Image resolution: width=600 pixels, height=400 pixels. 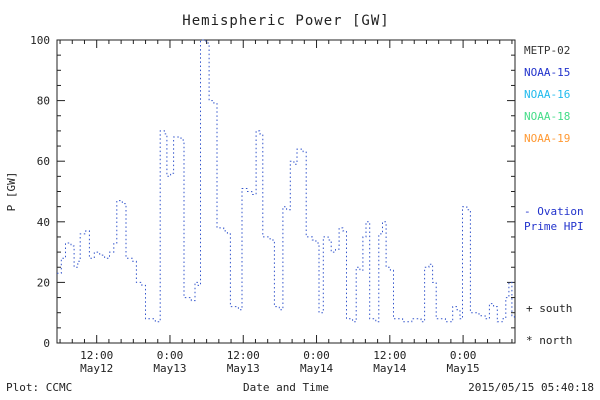 What do you see at coordinates (39, 387) in the screenshot?
I see `plot-source-label: Plot: CCMC` at bounding box center [39, 387].